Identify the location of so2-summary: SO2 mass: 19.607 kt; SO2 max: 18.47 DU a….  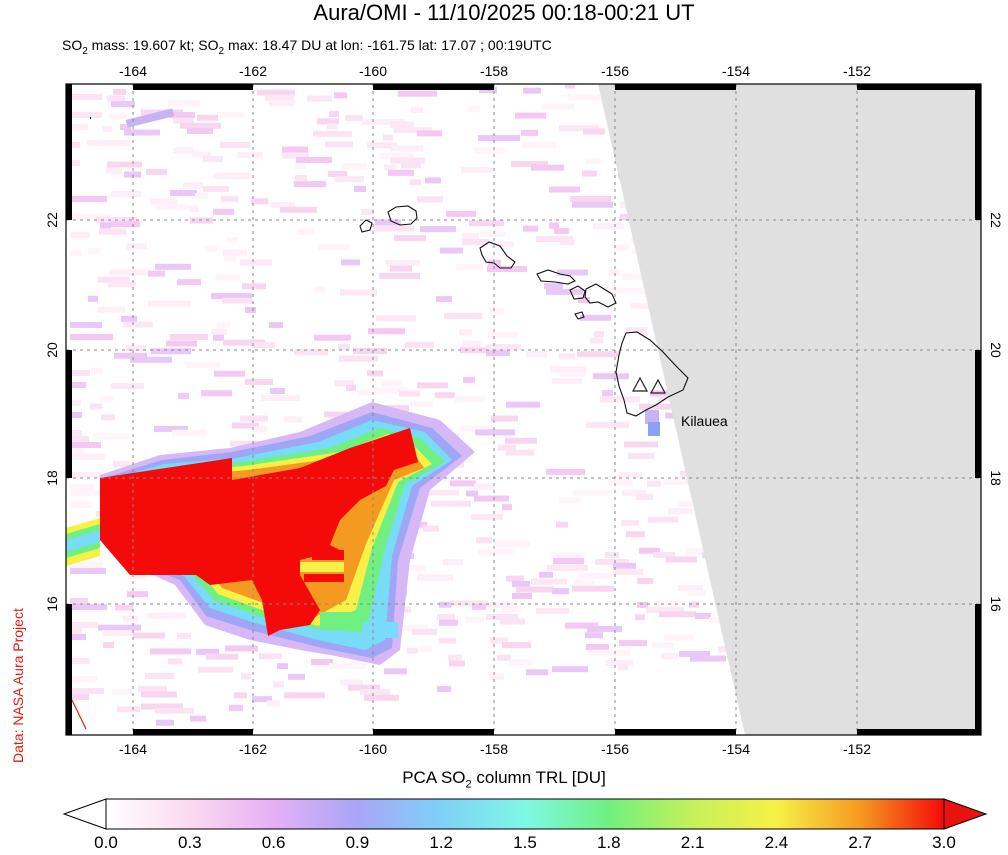
(307, 47).